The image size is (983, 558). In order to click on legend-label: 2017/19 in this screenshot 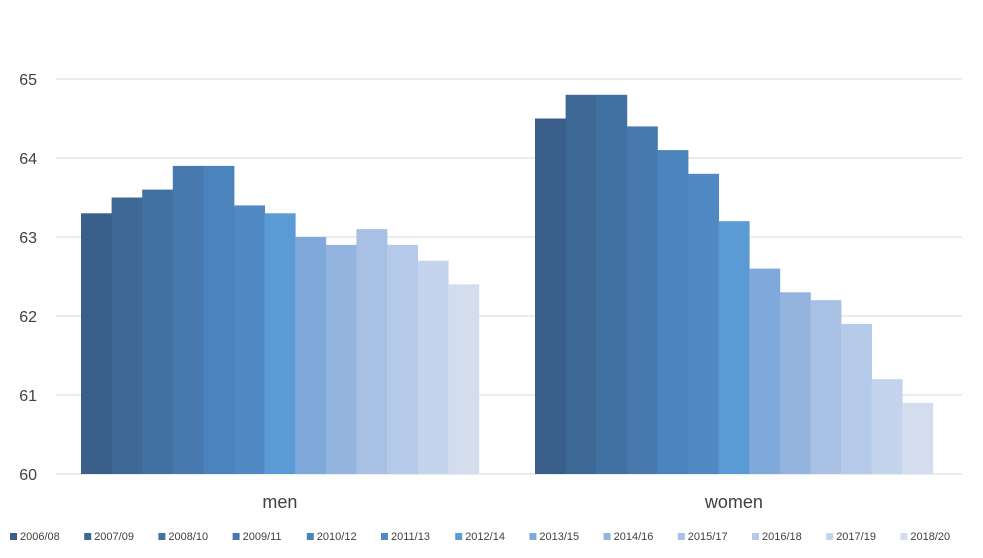, I will do `click(856, 537)`.